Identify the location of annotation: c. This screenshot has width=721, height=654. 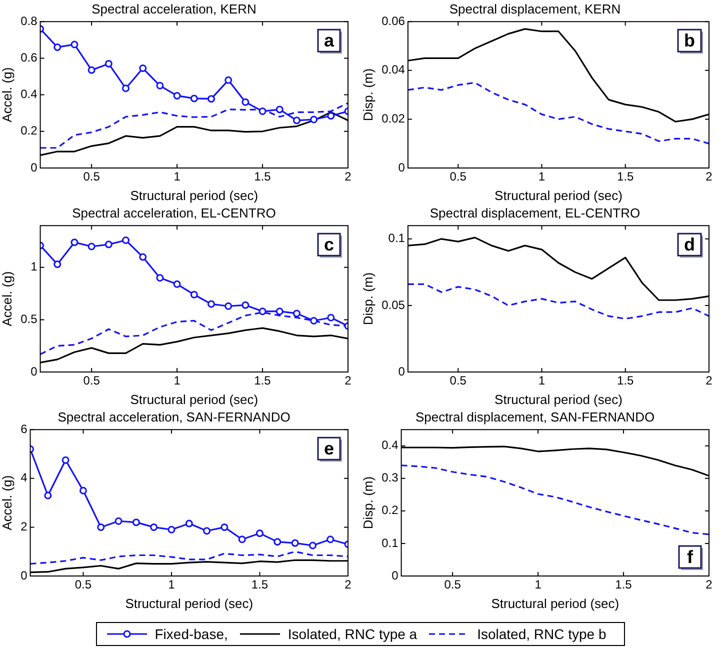
(329, 244).